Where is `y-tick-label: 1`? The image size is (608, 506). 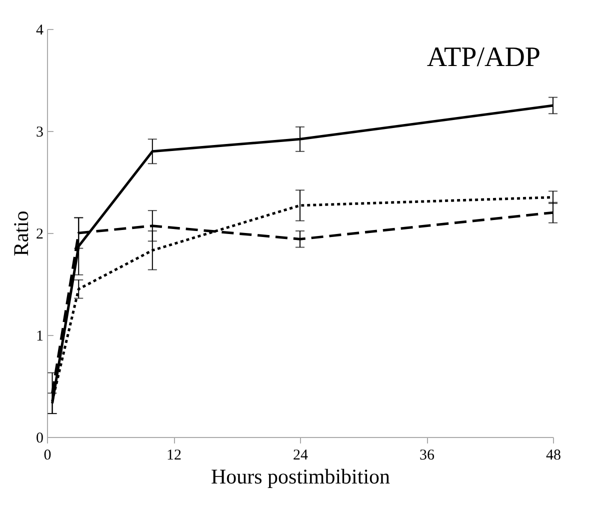
y-tick-label: 1 is located at coordinates (40, 336).